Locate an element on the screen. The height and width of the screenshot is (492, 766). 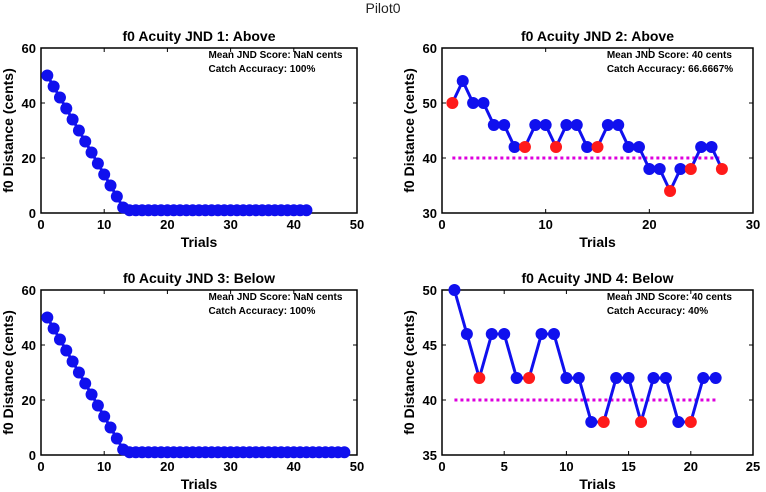
y-tick-label: 50 is located at coordinates (430, 290).